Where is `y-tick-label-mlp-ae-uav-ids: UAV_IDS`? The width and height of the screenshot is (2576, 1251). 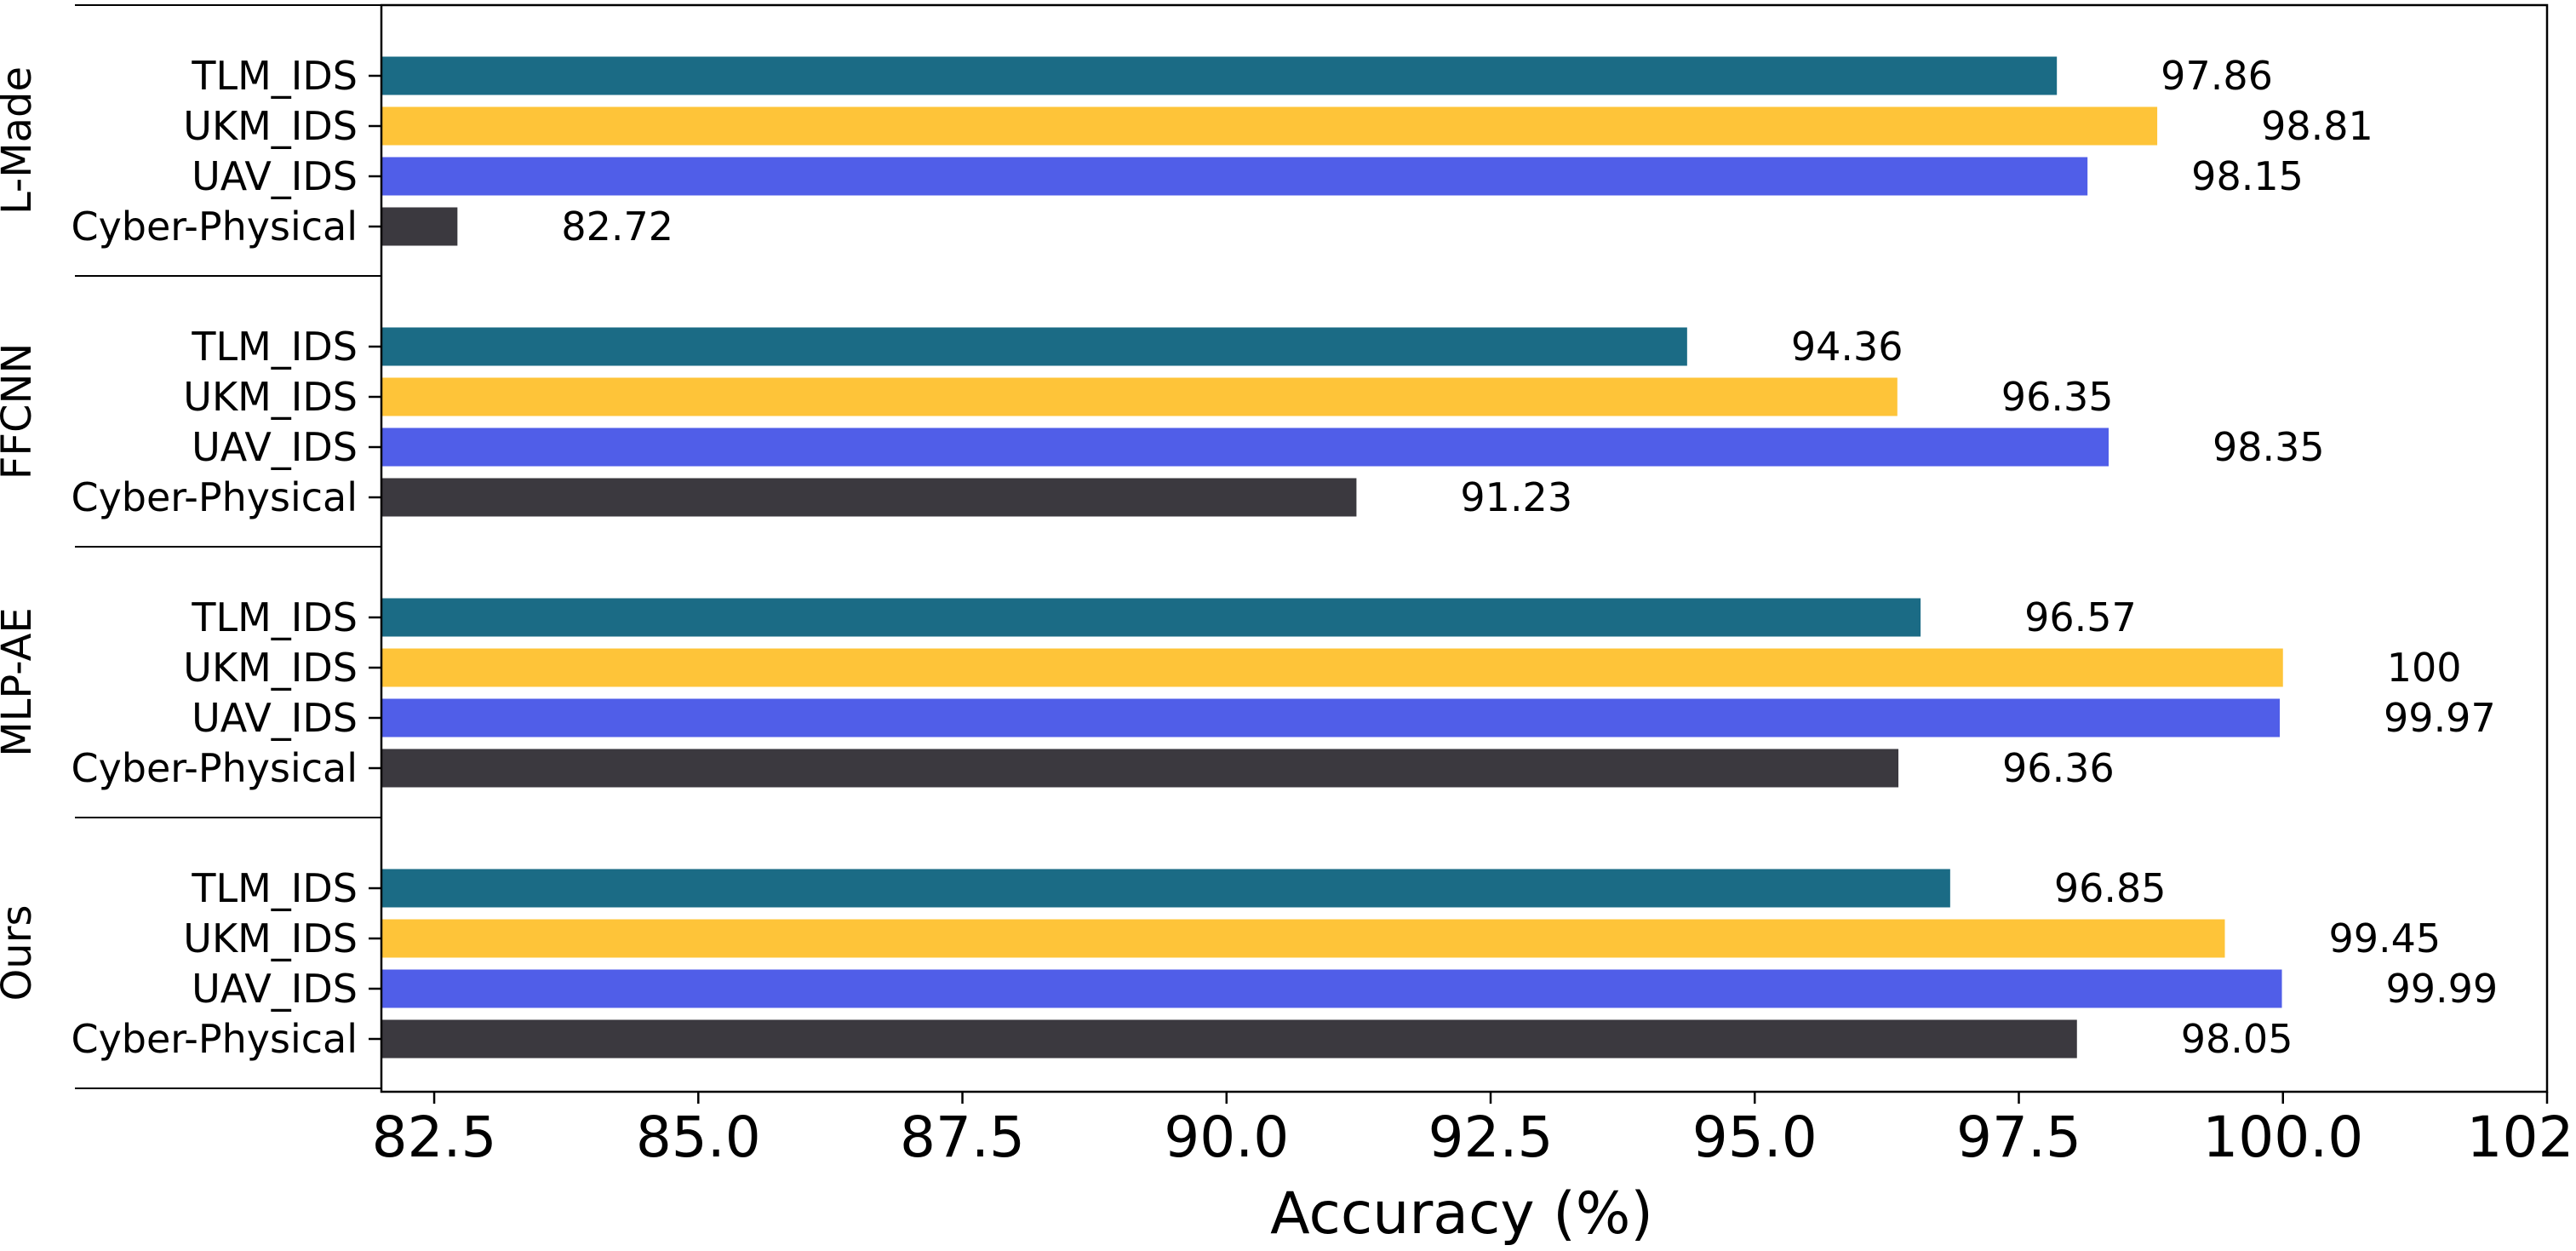
y-tick-label-mlp-ae-uav-ids: UAV_IDS is located at coordinates (275, 718).